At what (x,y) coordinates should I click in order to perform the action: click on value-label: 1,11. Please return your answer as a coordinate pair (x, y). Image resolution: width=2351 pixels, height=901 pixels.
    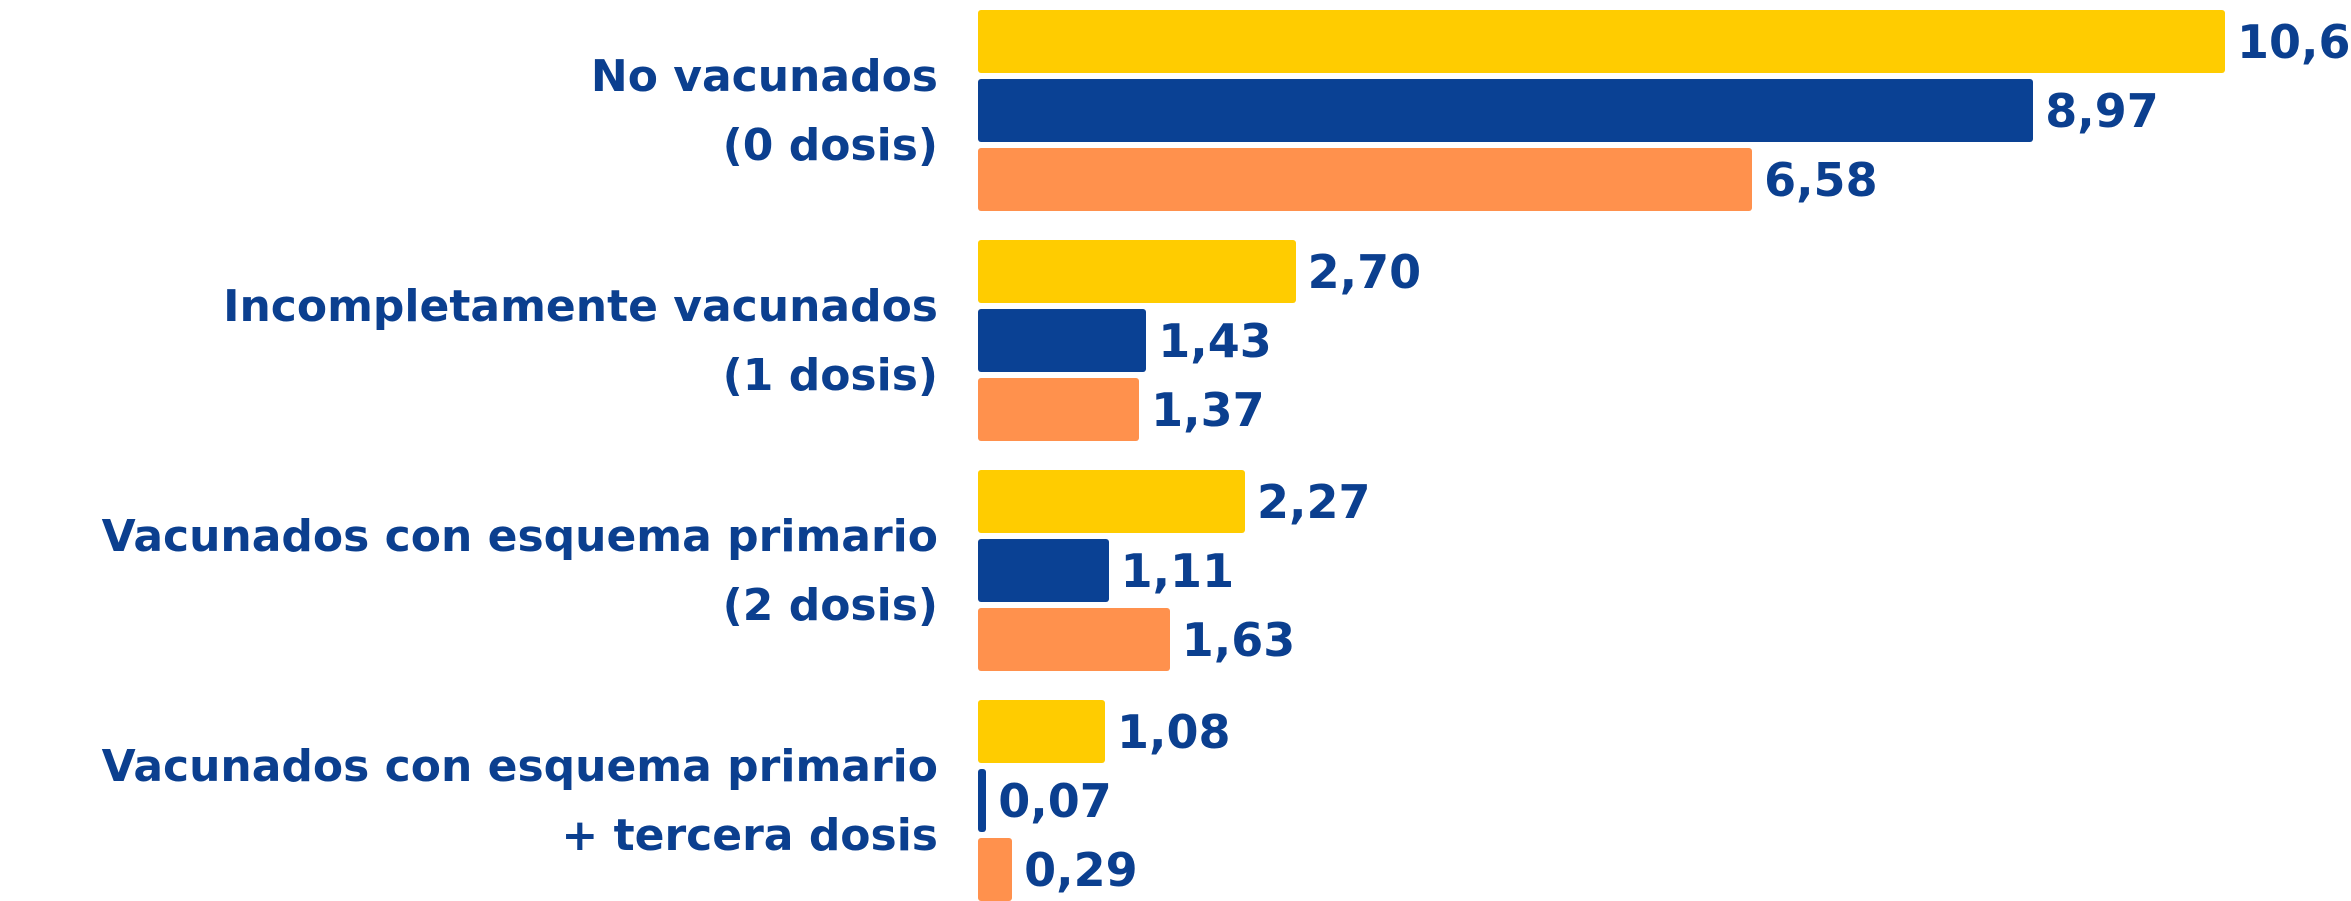
    Looking at the image, I should click on (1177, 570).